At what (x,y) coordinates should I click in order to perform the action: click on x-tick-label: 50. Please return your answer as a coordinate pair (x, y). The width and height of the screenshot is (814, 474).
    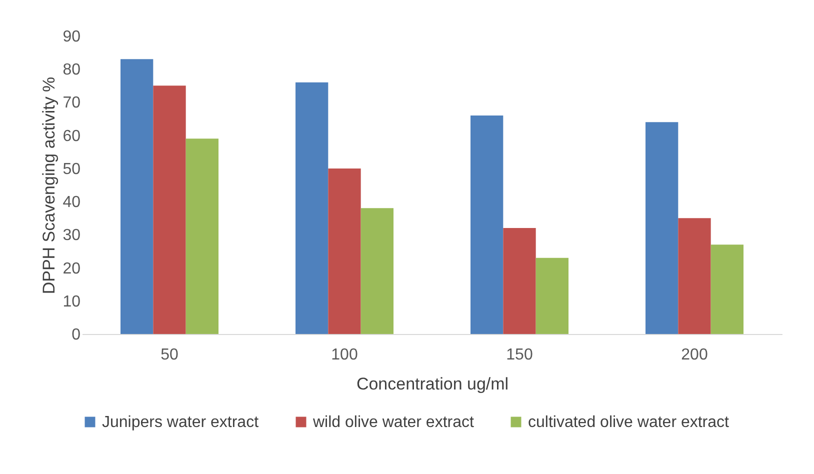
    Looking at the image, I should click on (169, 355).